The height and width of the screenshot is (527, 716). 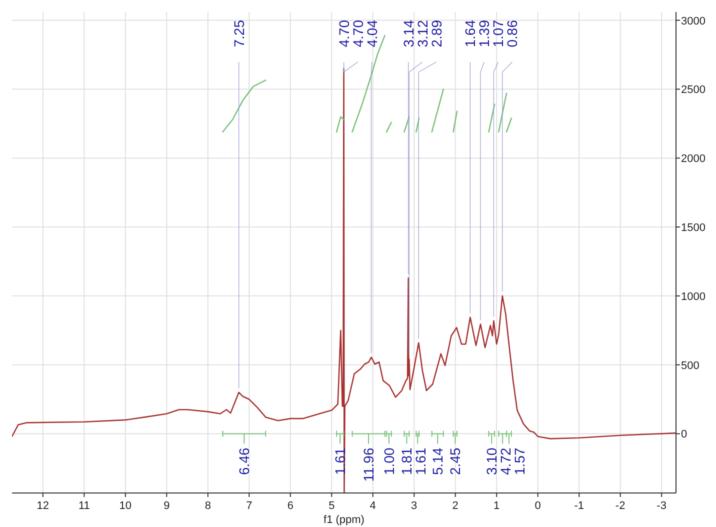 What do you see at coordinates (661, 506) in the screenshot?
I see `x-tick-label: -3` at bounding box center [661, 506].